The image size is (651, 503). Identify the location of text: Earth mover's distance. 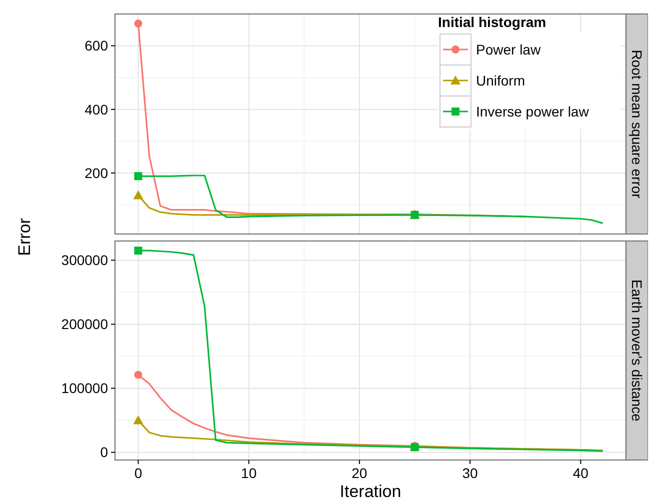
(637, 351).